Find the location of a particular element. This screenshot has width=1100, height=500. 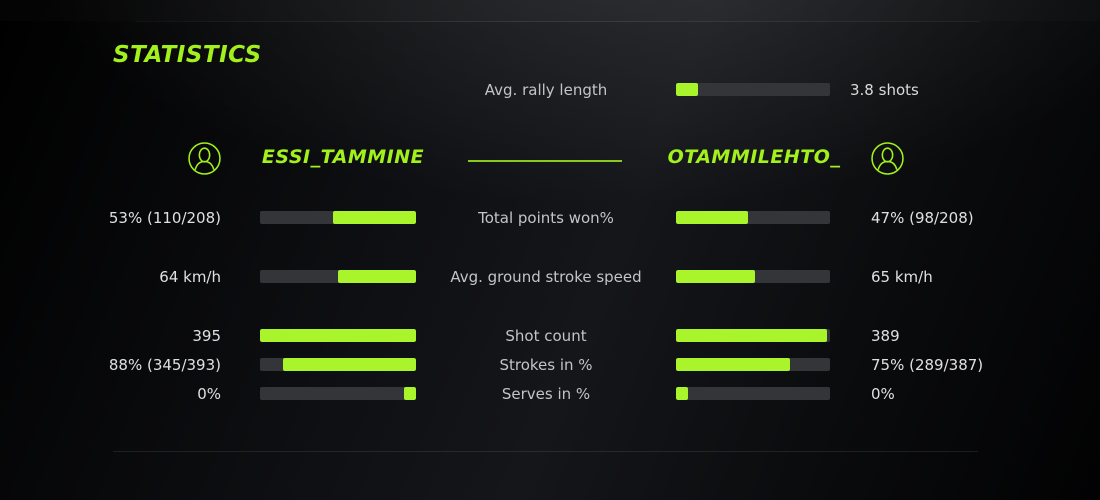

stat-left-value: 64 km/h is located at coordinates (190, 277).